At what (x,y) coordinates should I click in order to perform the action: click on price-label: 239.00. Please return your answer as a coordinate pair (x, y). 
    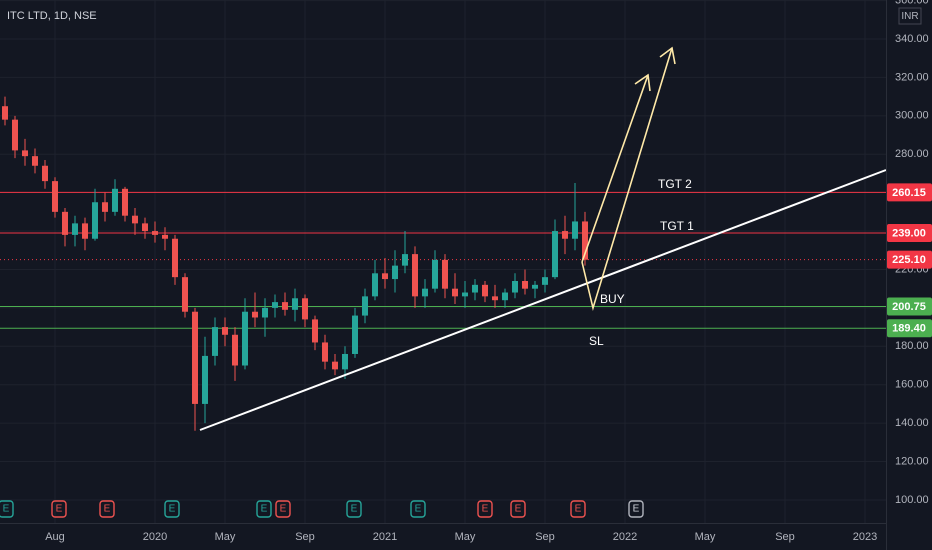
    Looking at the image, I should click on (909, 233).